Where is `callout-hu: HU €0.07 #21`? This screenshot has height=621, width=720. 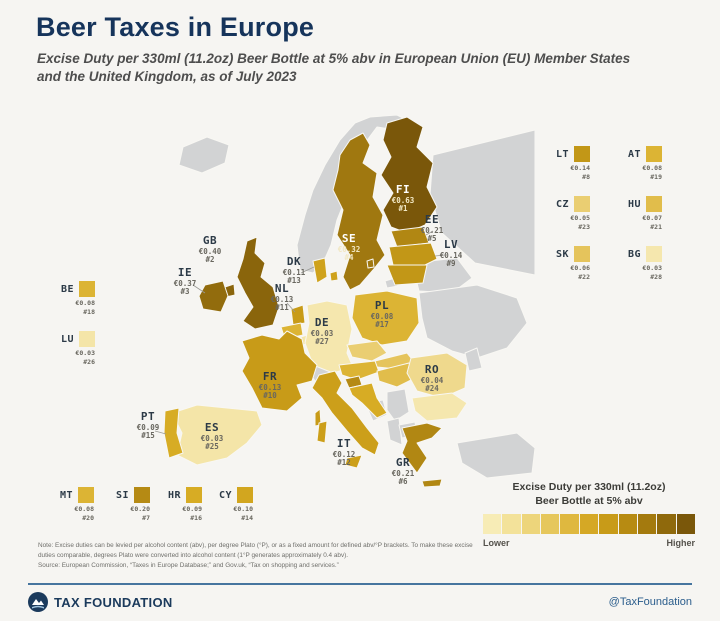
callout-hu: HU €0.07 #21 is located at coordinates (638, 214).